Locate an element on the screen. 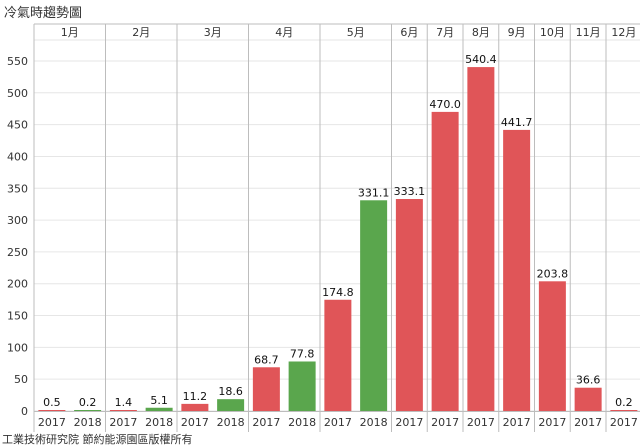  data-label: 333.1 is located at coordinates (410, 191).